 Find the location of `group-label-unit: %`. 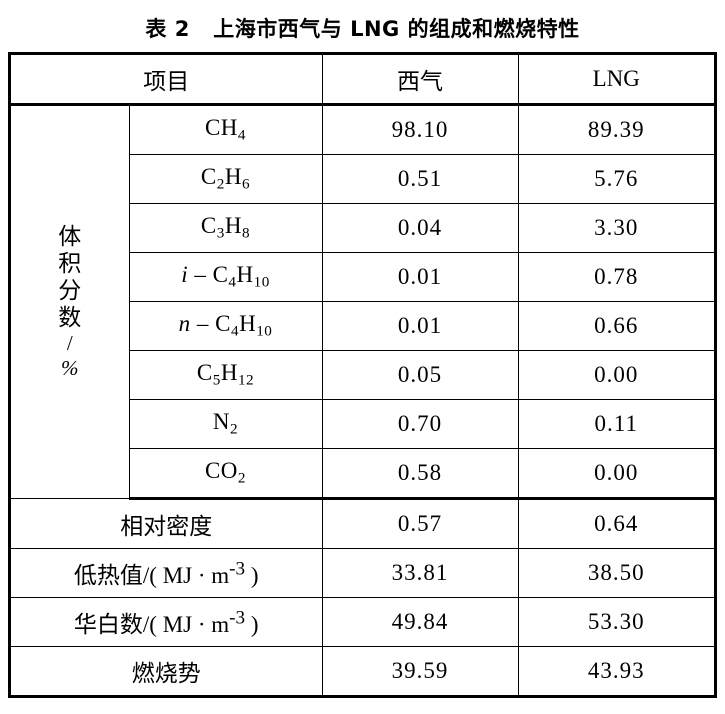

group-label-unit: % is located at coordinates (70, 368).